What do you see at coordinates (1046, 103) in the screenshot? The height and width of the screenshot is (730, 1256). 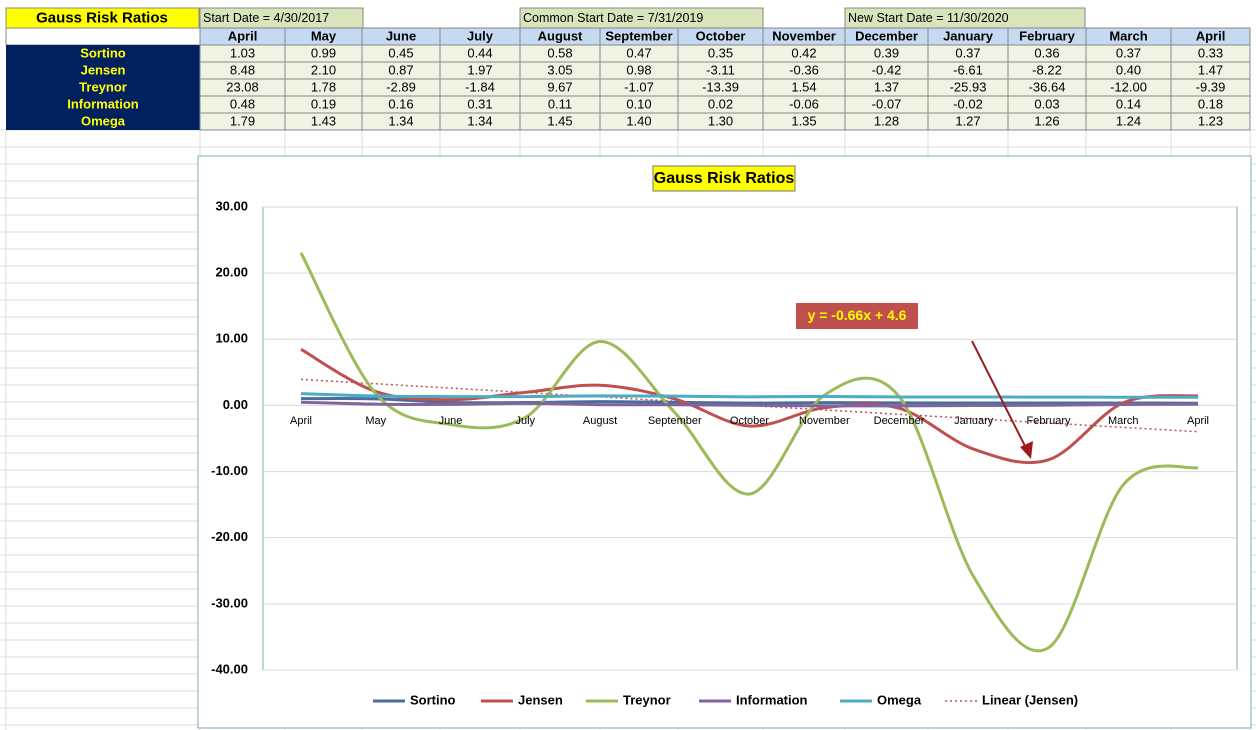 I see `cell-value: 0.03` at bounding box center [1046, 103].